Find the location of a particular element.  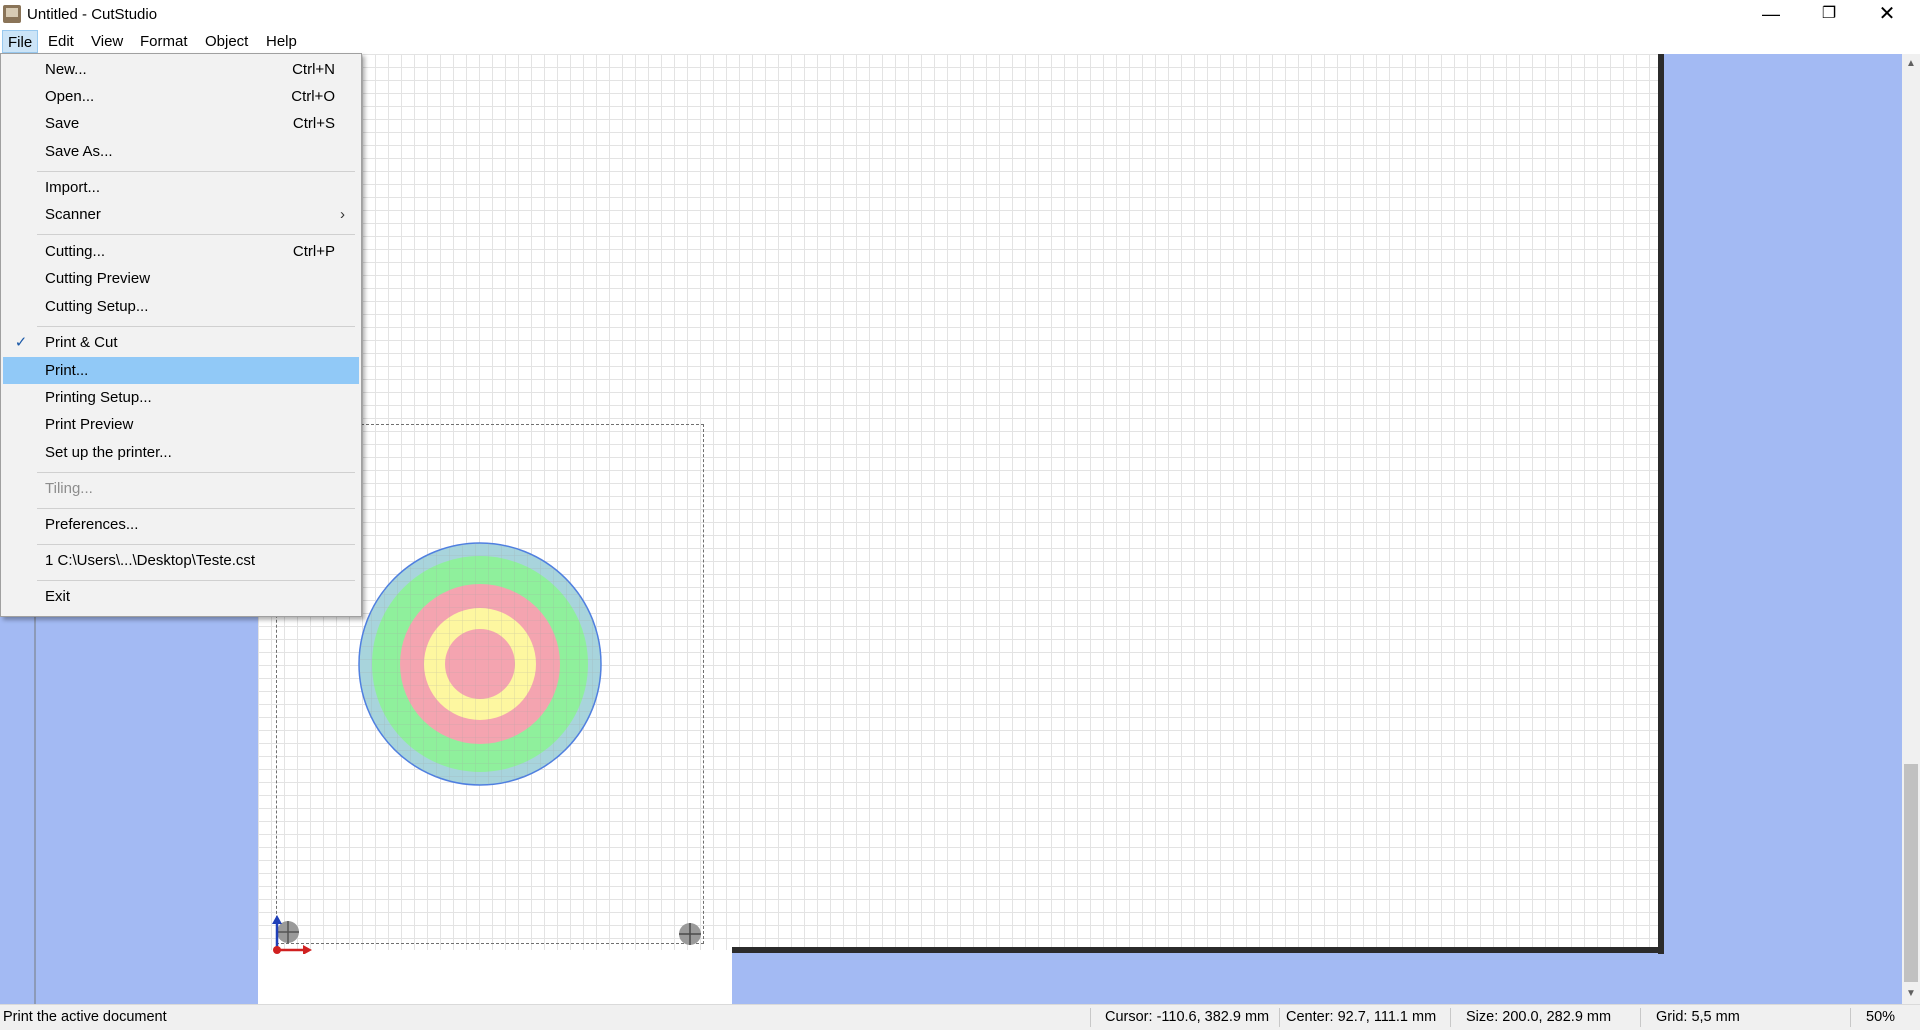

minimize-button: — is located at coordinates (1771, 14).